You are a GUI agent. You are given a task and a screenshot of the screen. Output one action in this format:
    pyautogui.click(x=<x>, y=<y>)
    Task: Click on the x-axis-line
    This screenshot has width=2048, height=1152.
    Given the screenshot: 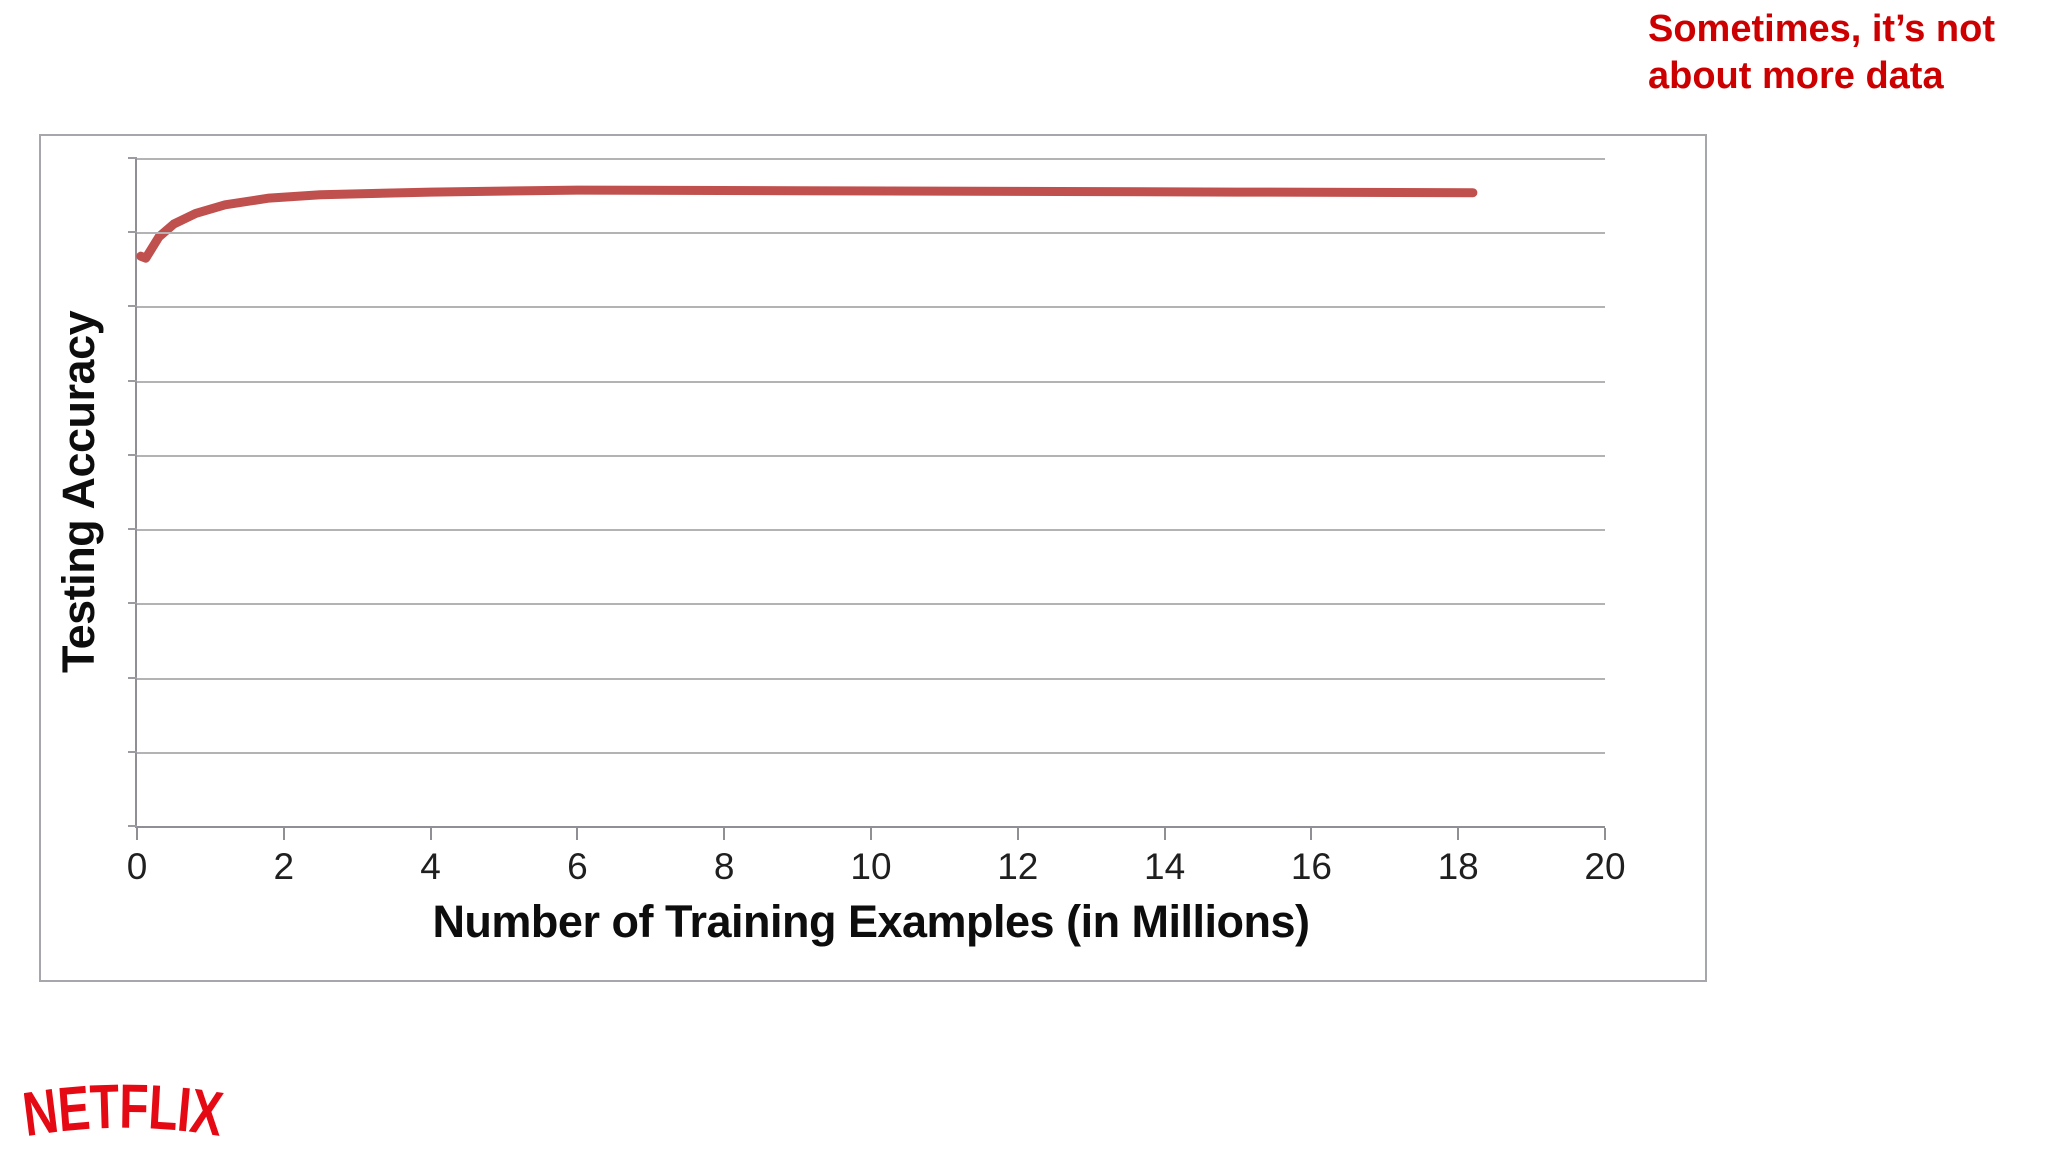 What is the action you would take?
    pyautogui.click(x=870, y=827)
    